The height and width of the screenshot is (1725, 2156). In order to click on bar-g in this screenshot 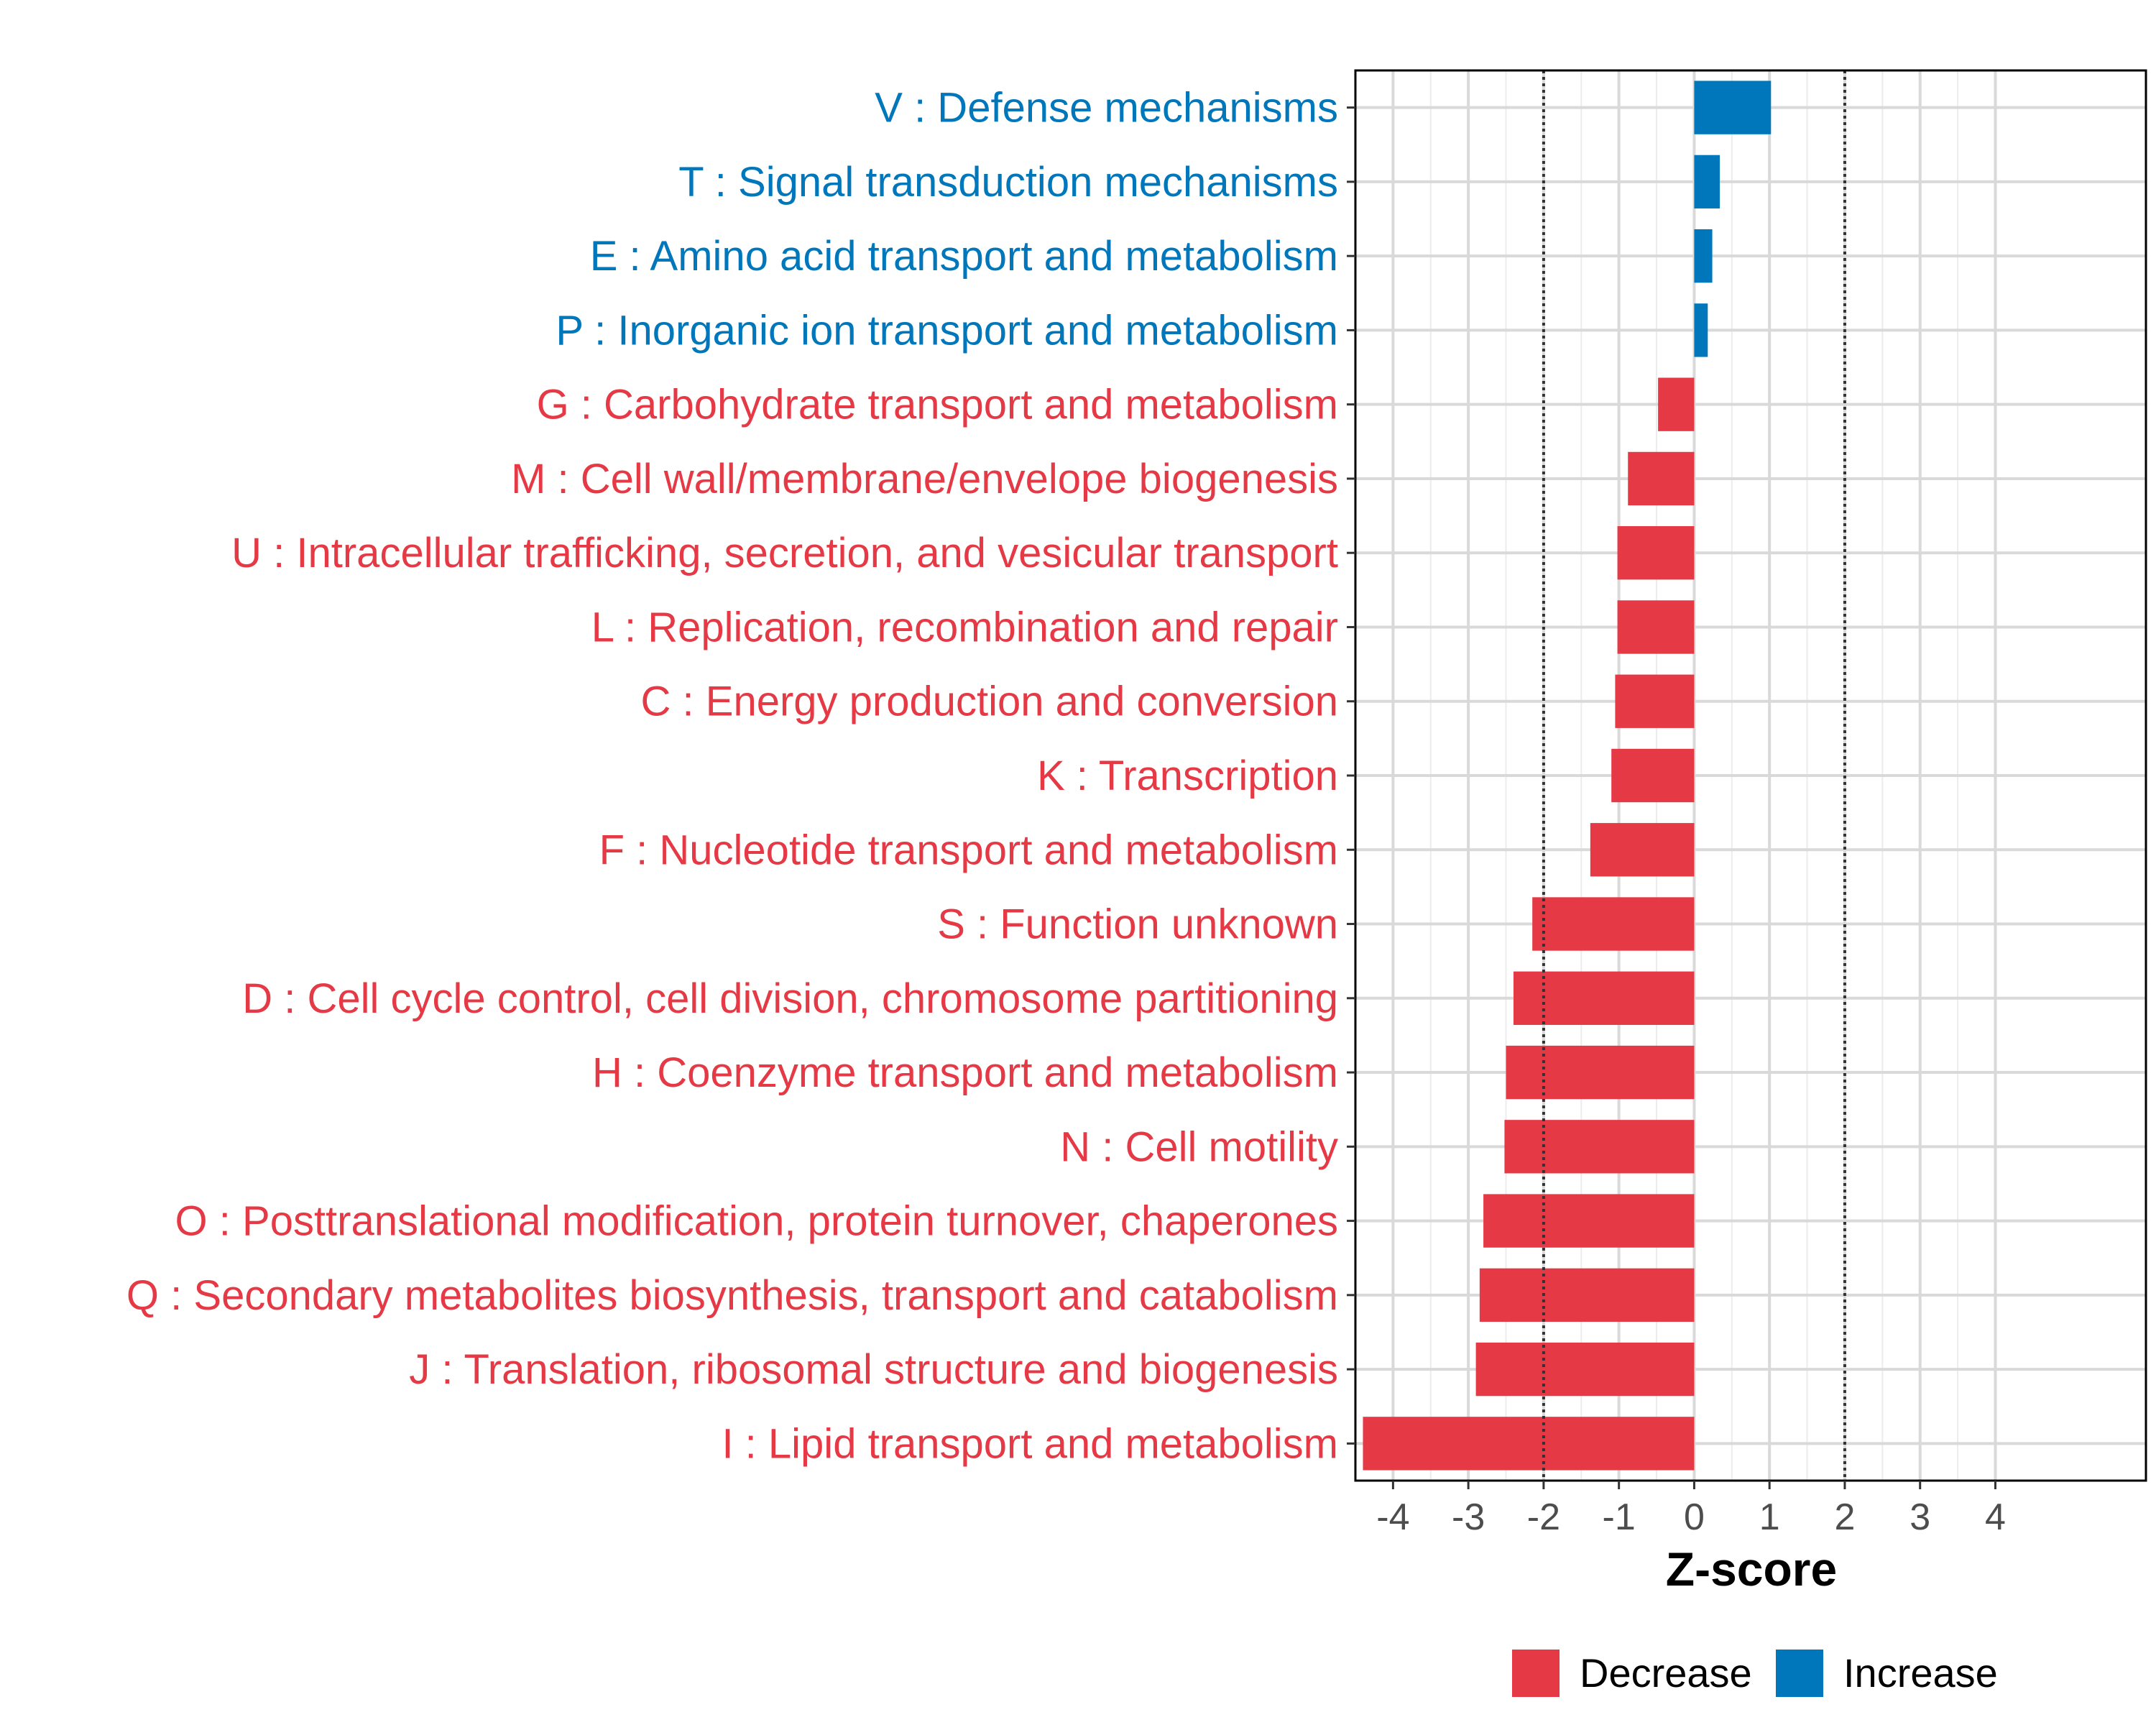, I will do `click(1677, 404)`.